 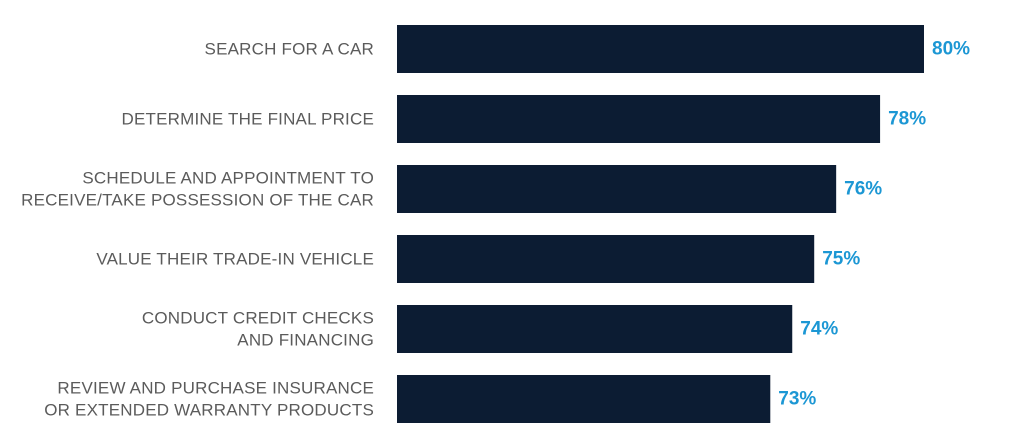 I want to click on category-label-1-line-0: DETERMINE THE FINAL PRICE, so click(x=248, y=119).